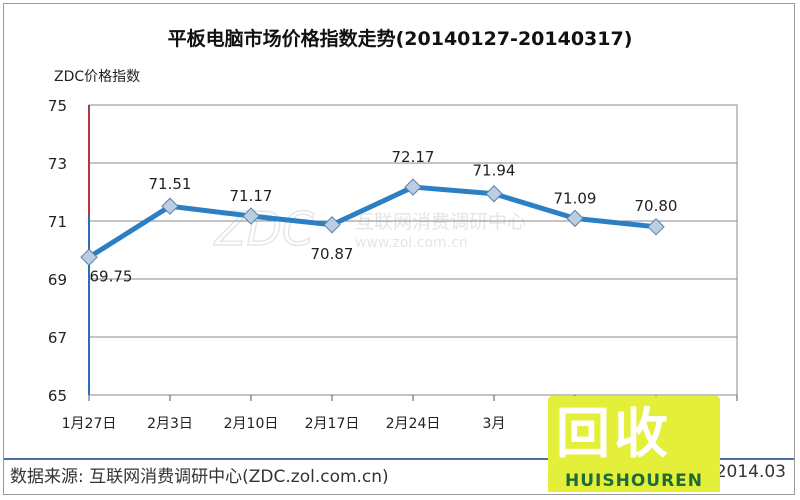 The height and width of the screenshot is (500, 800). I want to click on watermark-url: www.zol.com.cn, so click(411, 243).